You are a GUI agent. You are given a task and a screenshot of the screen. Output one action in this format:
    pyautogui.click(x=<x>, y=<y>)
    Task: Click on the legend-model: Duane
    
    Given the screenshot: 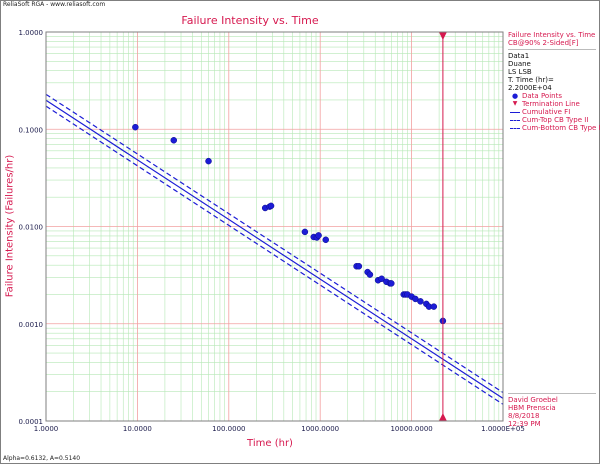 What is the action you would take?
    pyautogui.click(x=519, y=64)
    